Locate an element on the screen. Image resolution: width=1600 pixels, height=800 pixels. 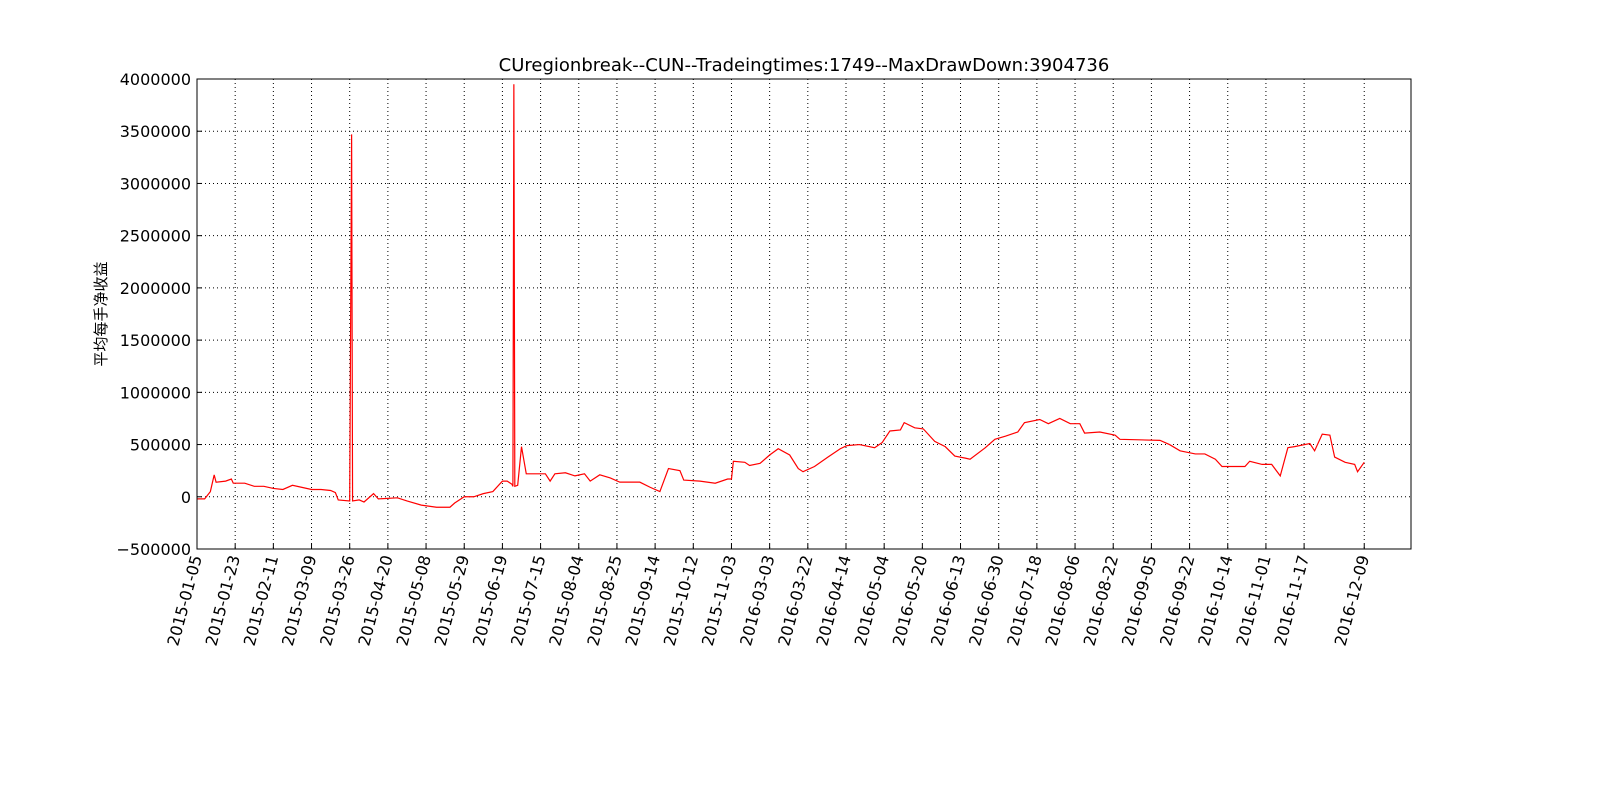
y-tick-label: −500000 is located at coordinates (154, 549).